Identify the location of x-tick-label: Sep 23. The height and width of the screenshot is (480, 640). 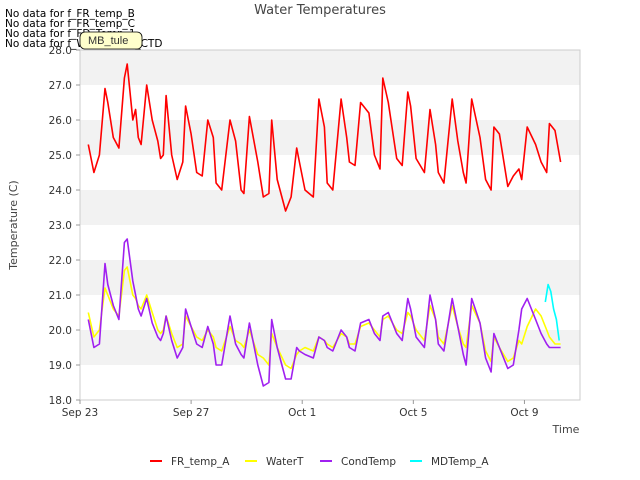
(80, 413).